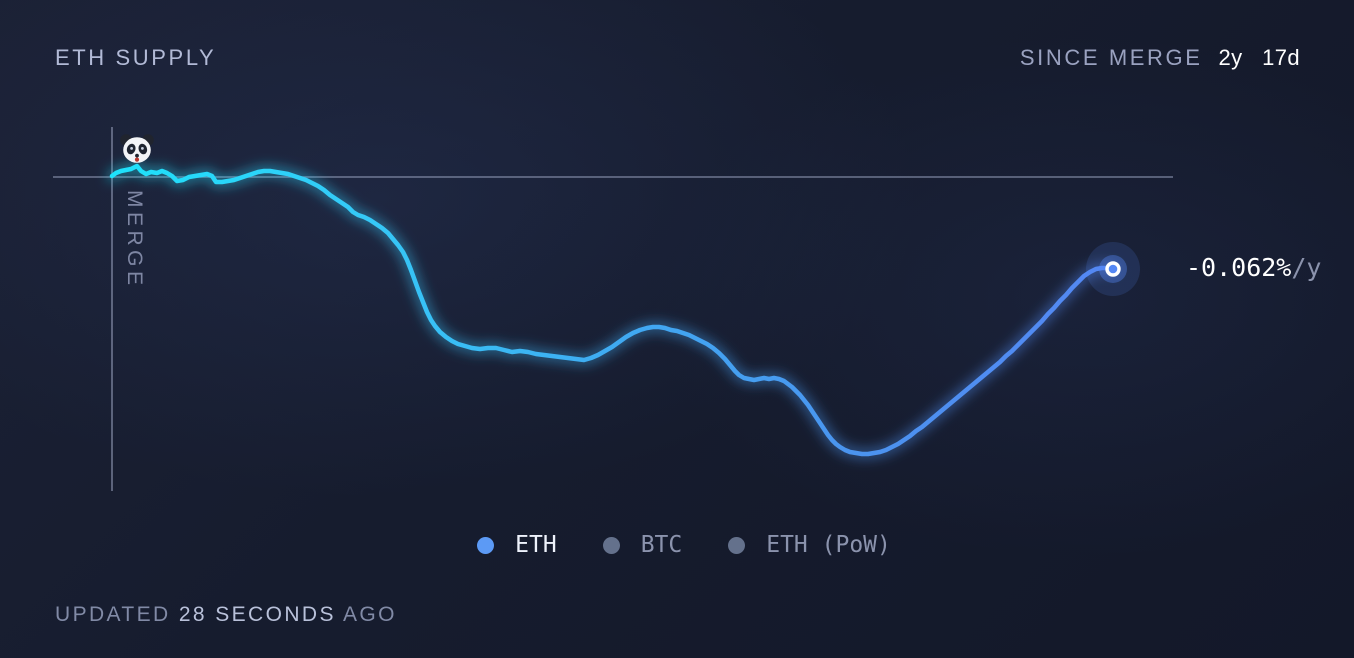  What do you see at coordinates (536, 545) in the screenshot?
I see `legend-label-eth: ETH` at bounding box center [536, 545].